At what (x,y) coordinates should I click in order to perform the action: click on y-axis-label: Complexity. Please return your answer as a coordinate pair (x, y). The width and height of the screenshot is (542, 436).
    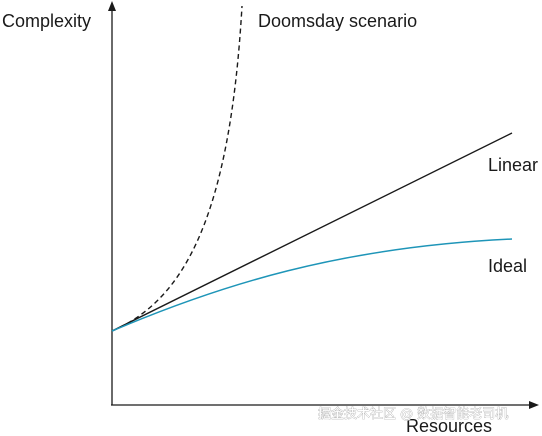
    Looking at the image, I should click on (46, 21).